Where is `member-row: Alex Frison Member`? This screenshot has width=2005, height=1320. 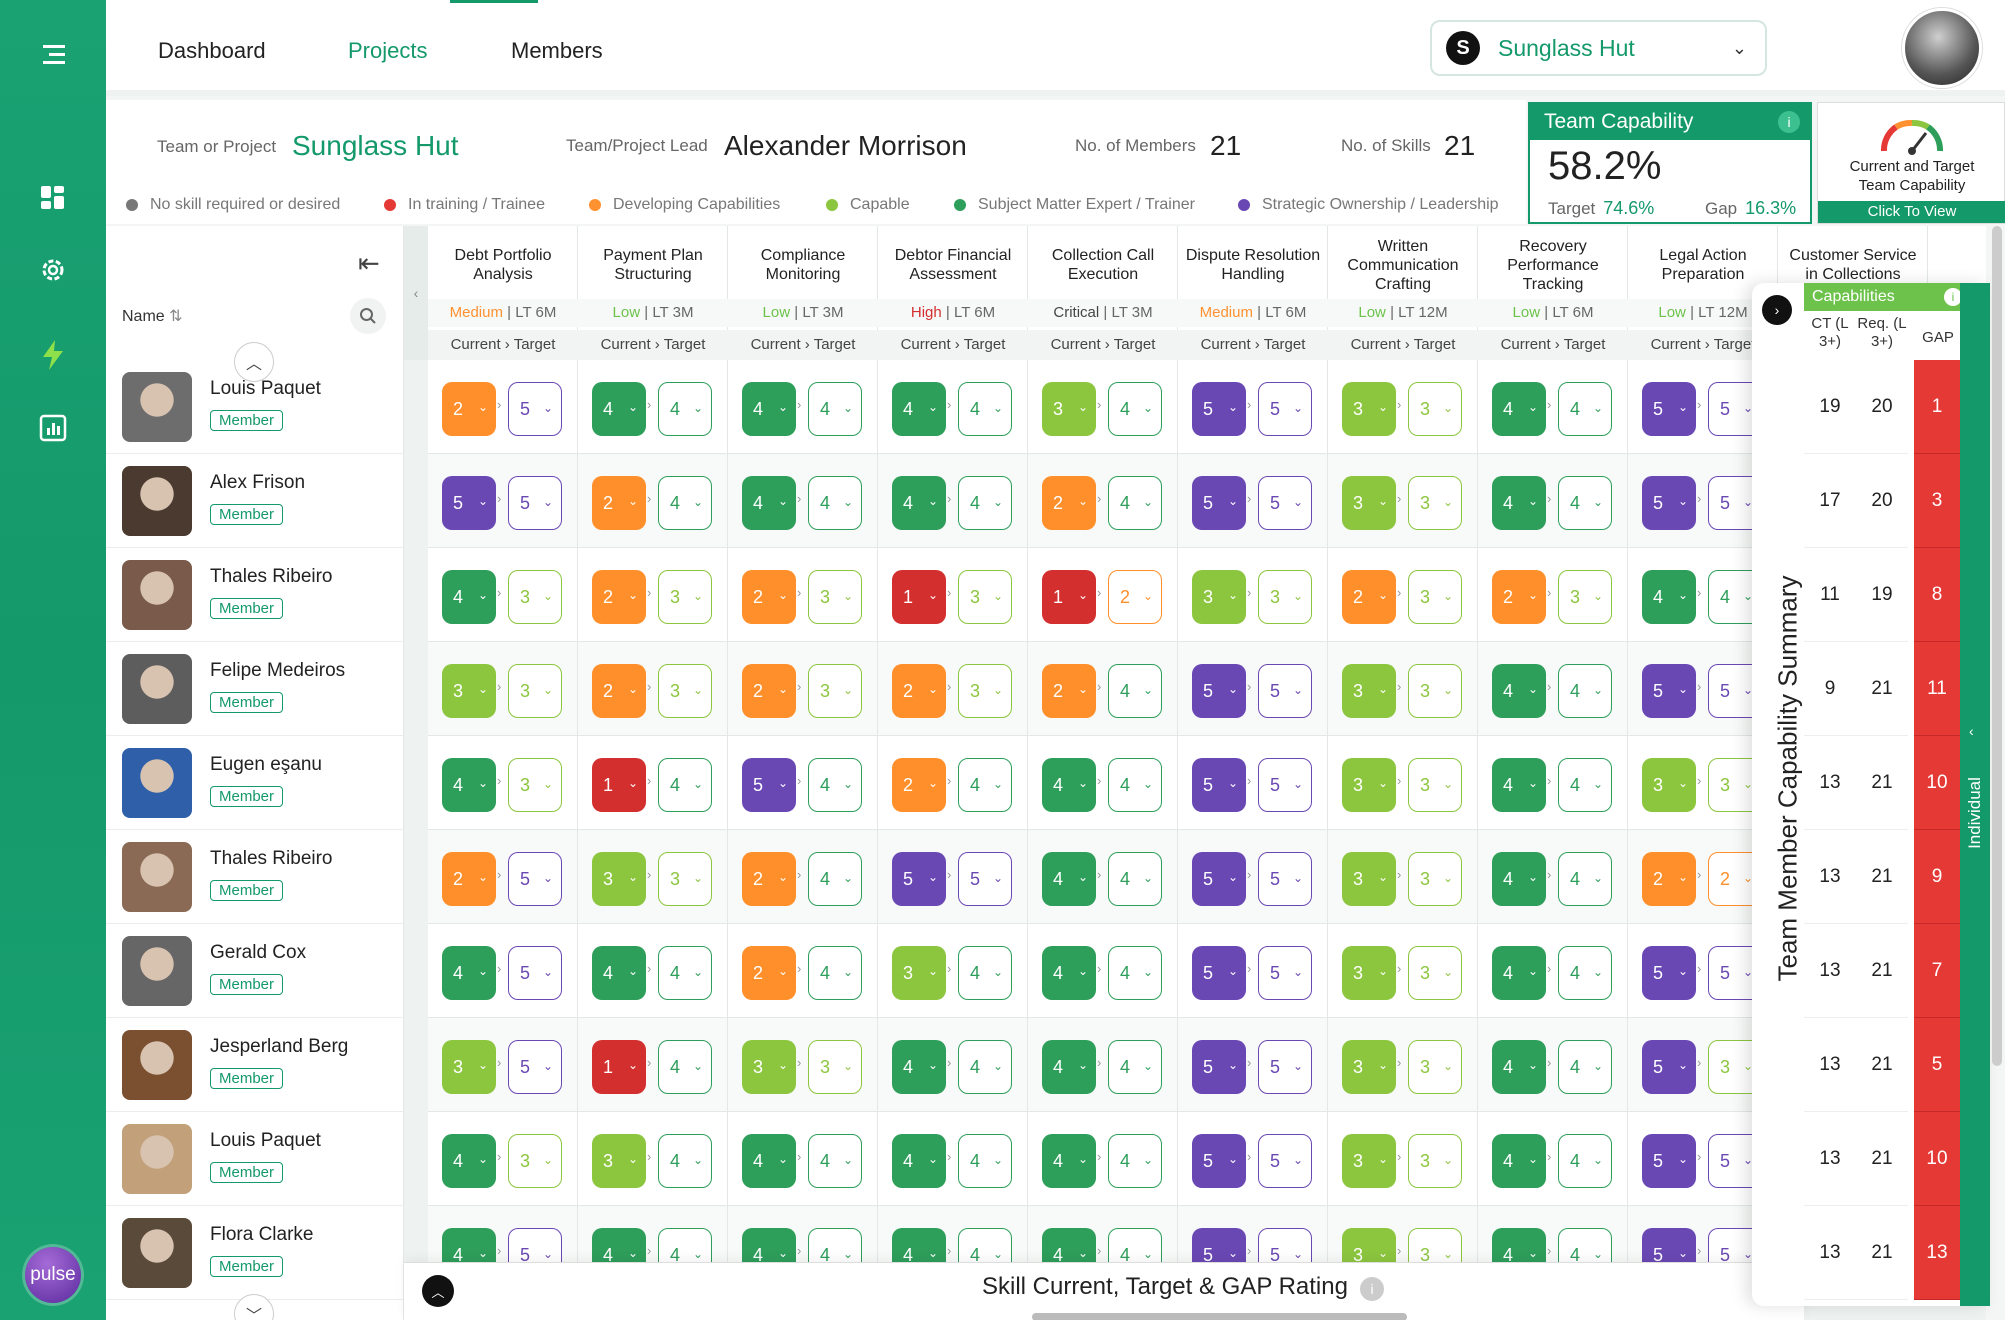 member-row: Alex Frison Member is located at coordinates (255, 501).